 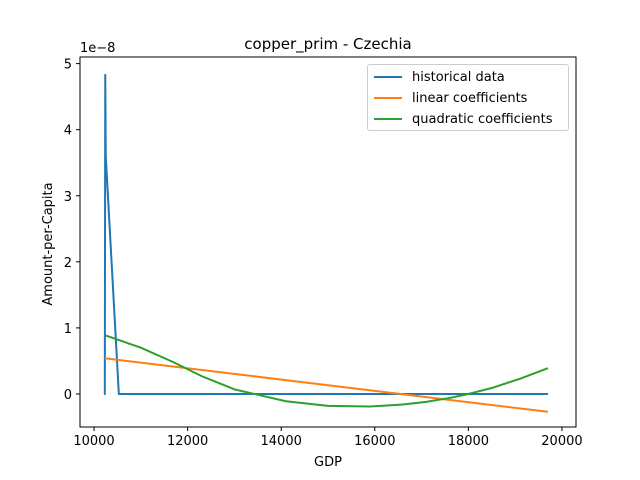 What do you see at coordinates (482, 119) in the screenshot?
I see `legend-label-quadratic: quadratic coefficients` at bounding box center [482, 119].